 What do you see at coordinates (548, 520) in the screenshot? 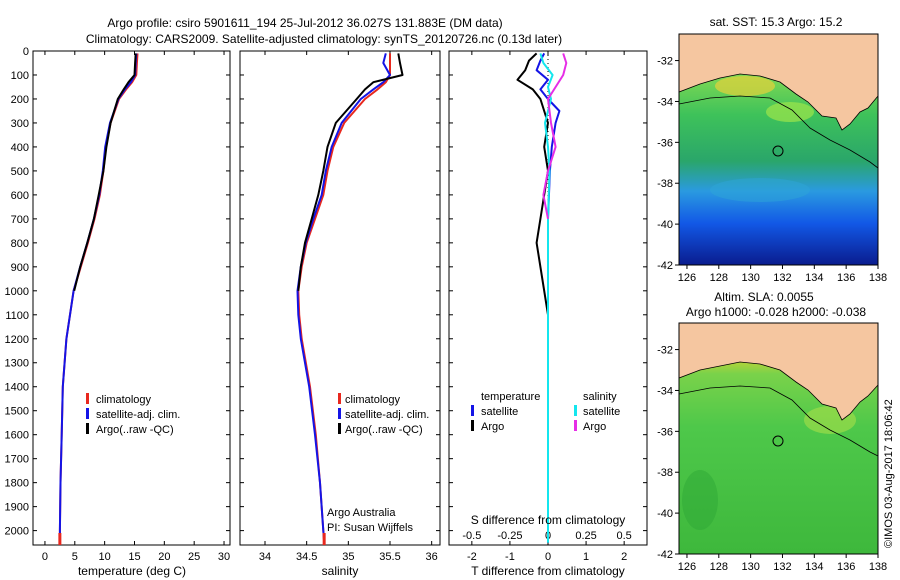
I see `difference-xlabel-top: S difference from climatology` at bounding box center [548, 520].